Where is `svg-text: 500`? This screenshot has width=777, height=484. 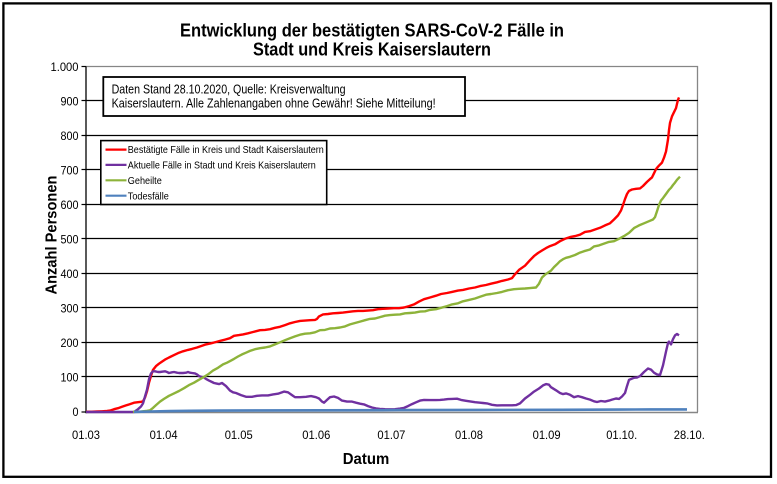
svg-text: 500 is located at coordinates (70, 240).